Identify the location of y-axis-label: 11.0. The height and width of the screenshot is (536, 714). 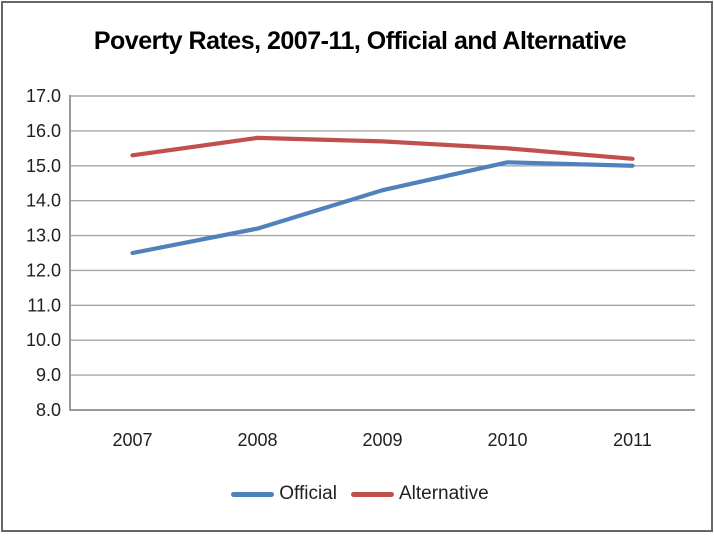
(44, 305).